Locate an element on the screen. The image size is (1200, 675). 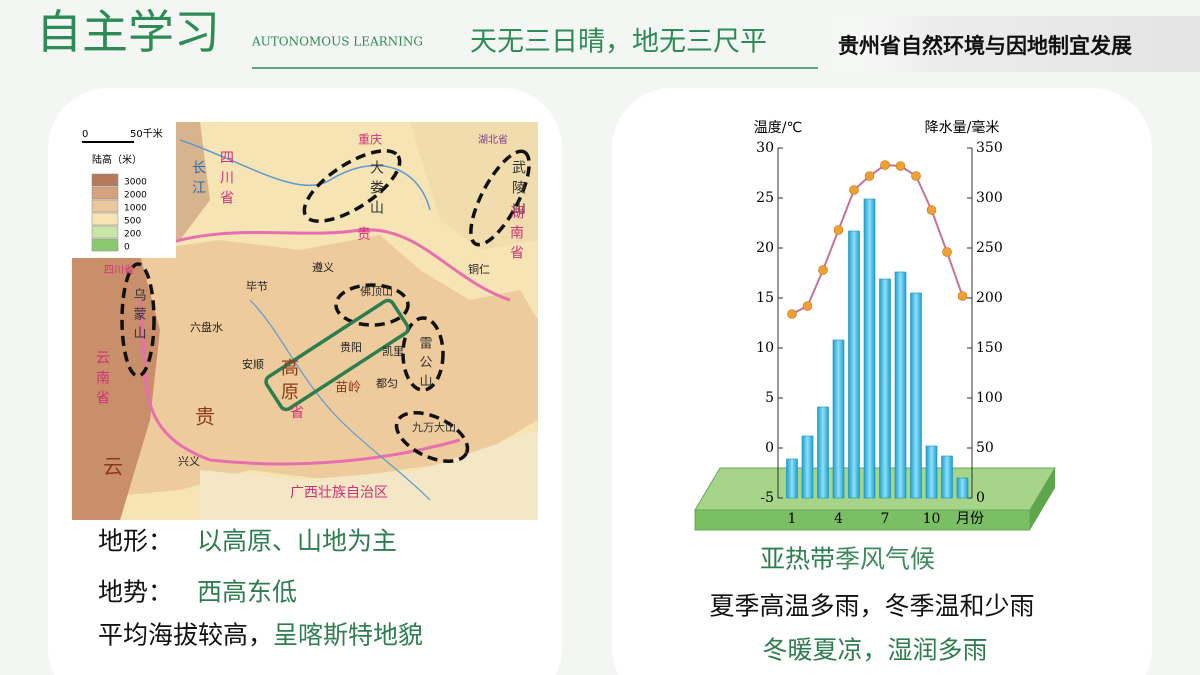
map-label: 重庆 is located at coordinates (370, 140).